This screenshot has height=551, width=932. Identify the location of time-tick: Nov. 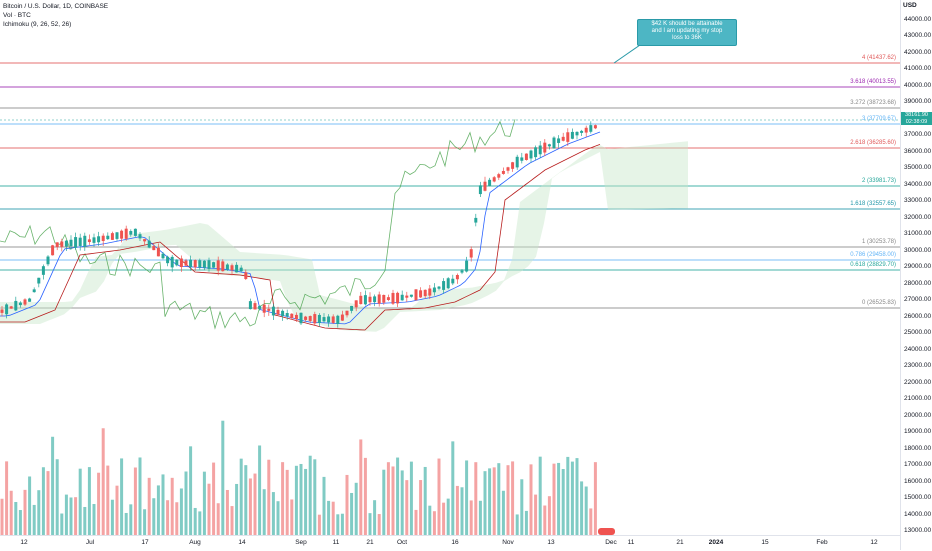
(508, 542).